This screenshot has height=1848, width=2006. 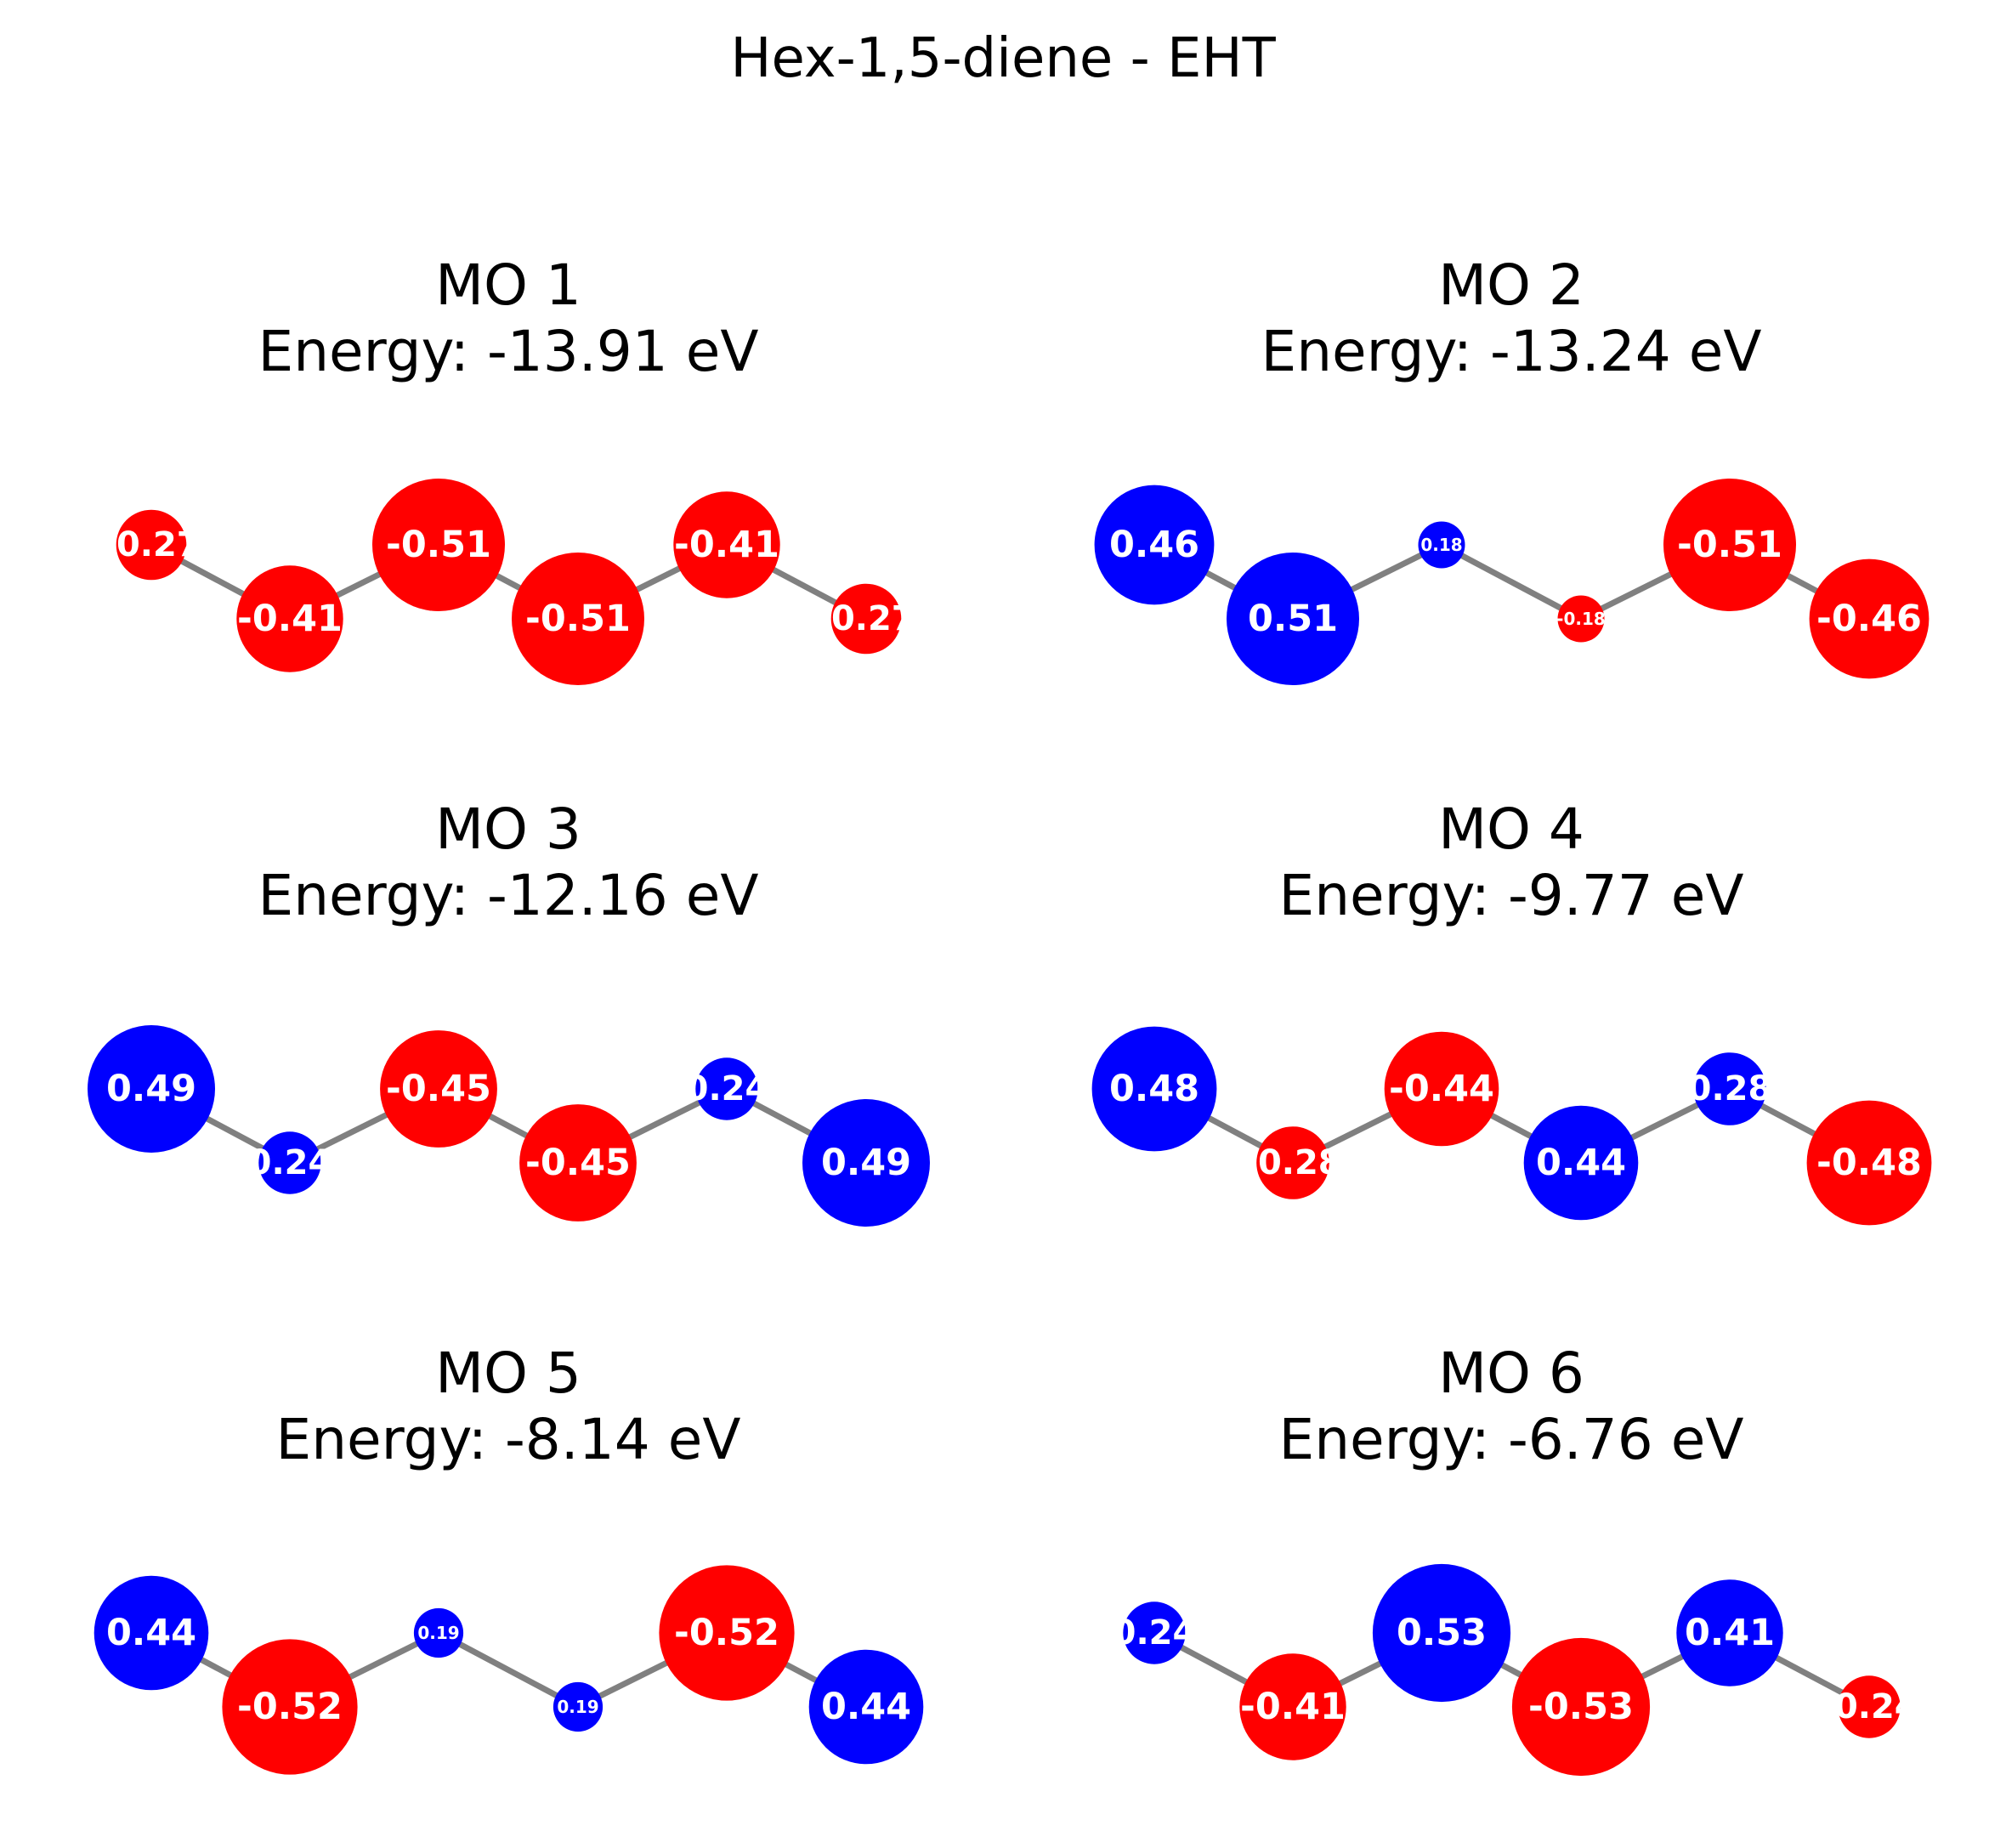 I want to click on coefficient-label: 0.53, so click(x=1442, y=1633).